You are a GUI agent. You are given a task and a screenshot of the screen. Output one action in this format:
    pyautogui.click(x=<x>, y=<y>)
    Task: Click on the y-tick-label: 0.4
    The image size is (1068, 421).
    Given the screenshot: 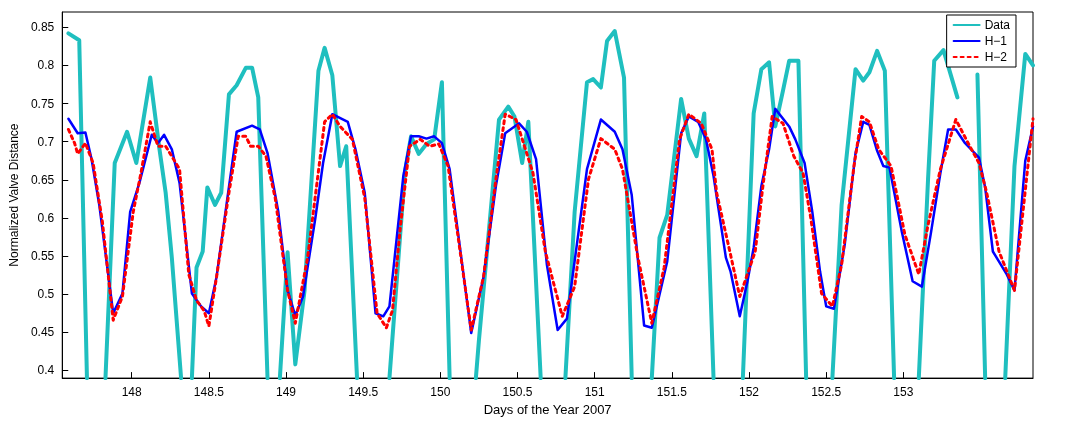 What is the action you would take?
    pyautogui.click(x=46, y=370)
    